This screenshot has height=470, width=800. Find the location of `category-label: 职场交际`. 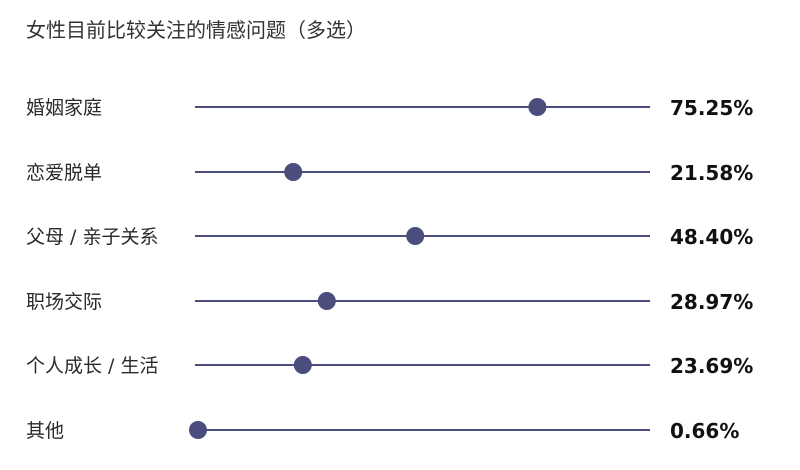

category-label: 职场交际 is located at coordinates (64, 302).